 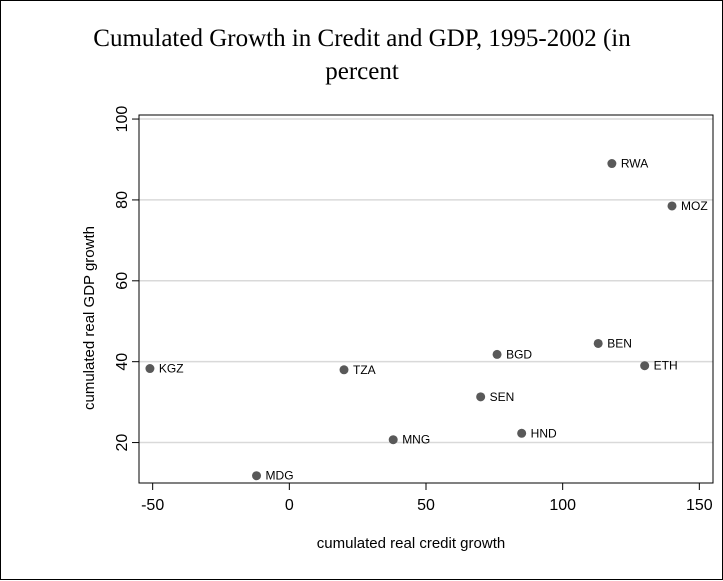 What do you see at coordinates (257, 476) in the screenshot?
I see `data-point-mdg` at bounding box center [257, 476].